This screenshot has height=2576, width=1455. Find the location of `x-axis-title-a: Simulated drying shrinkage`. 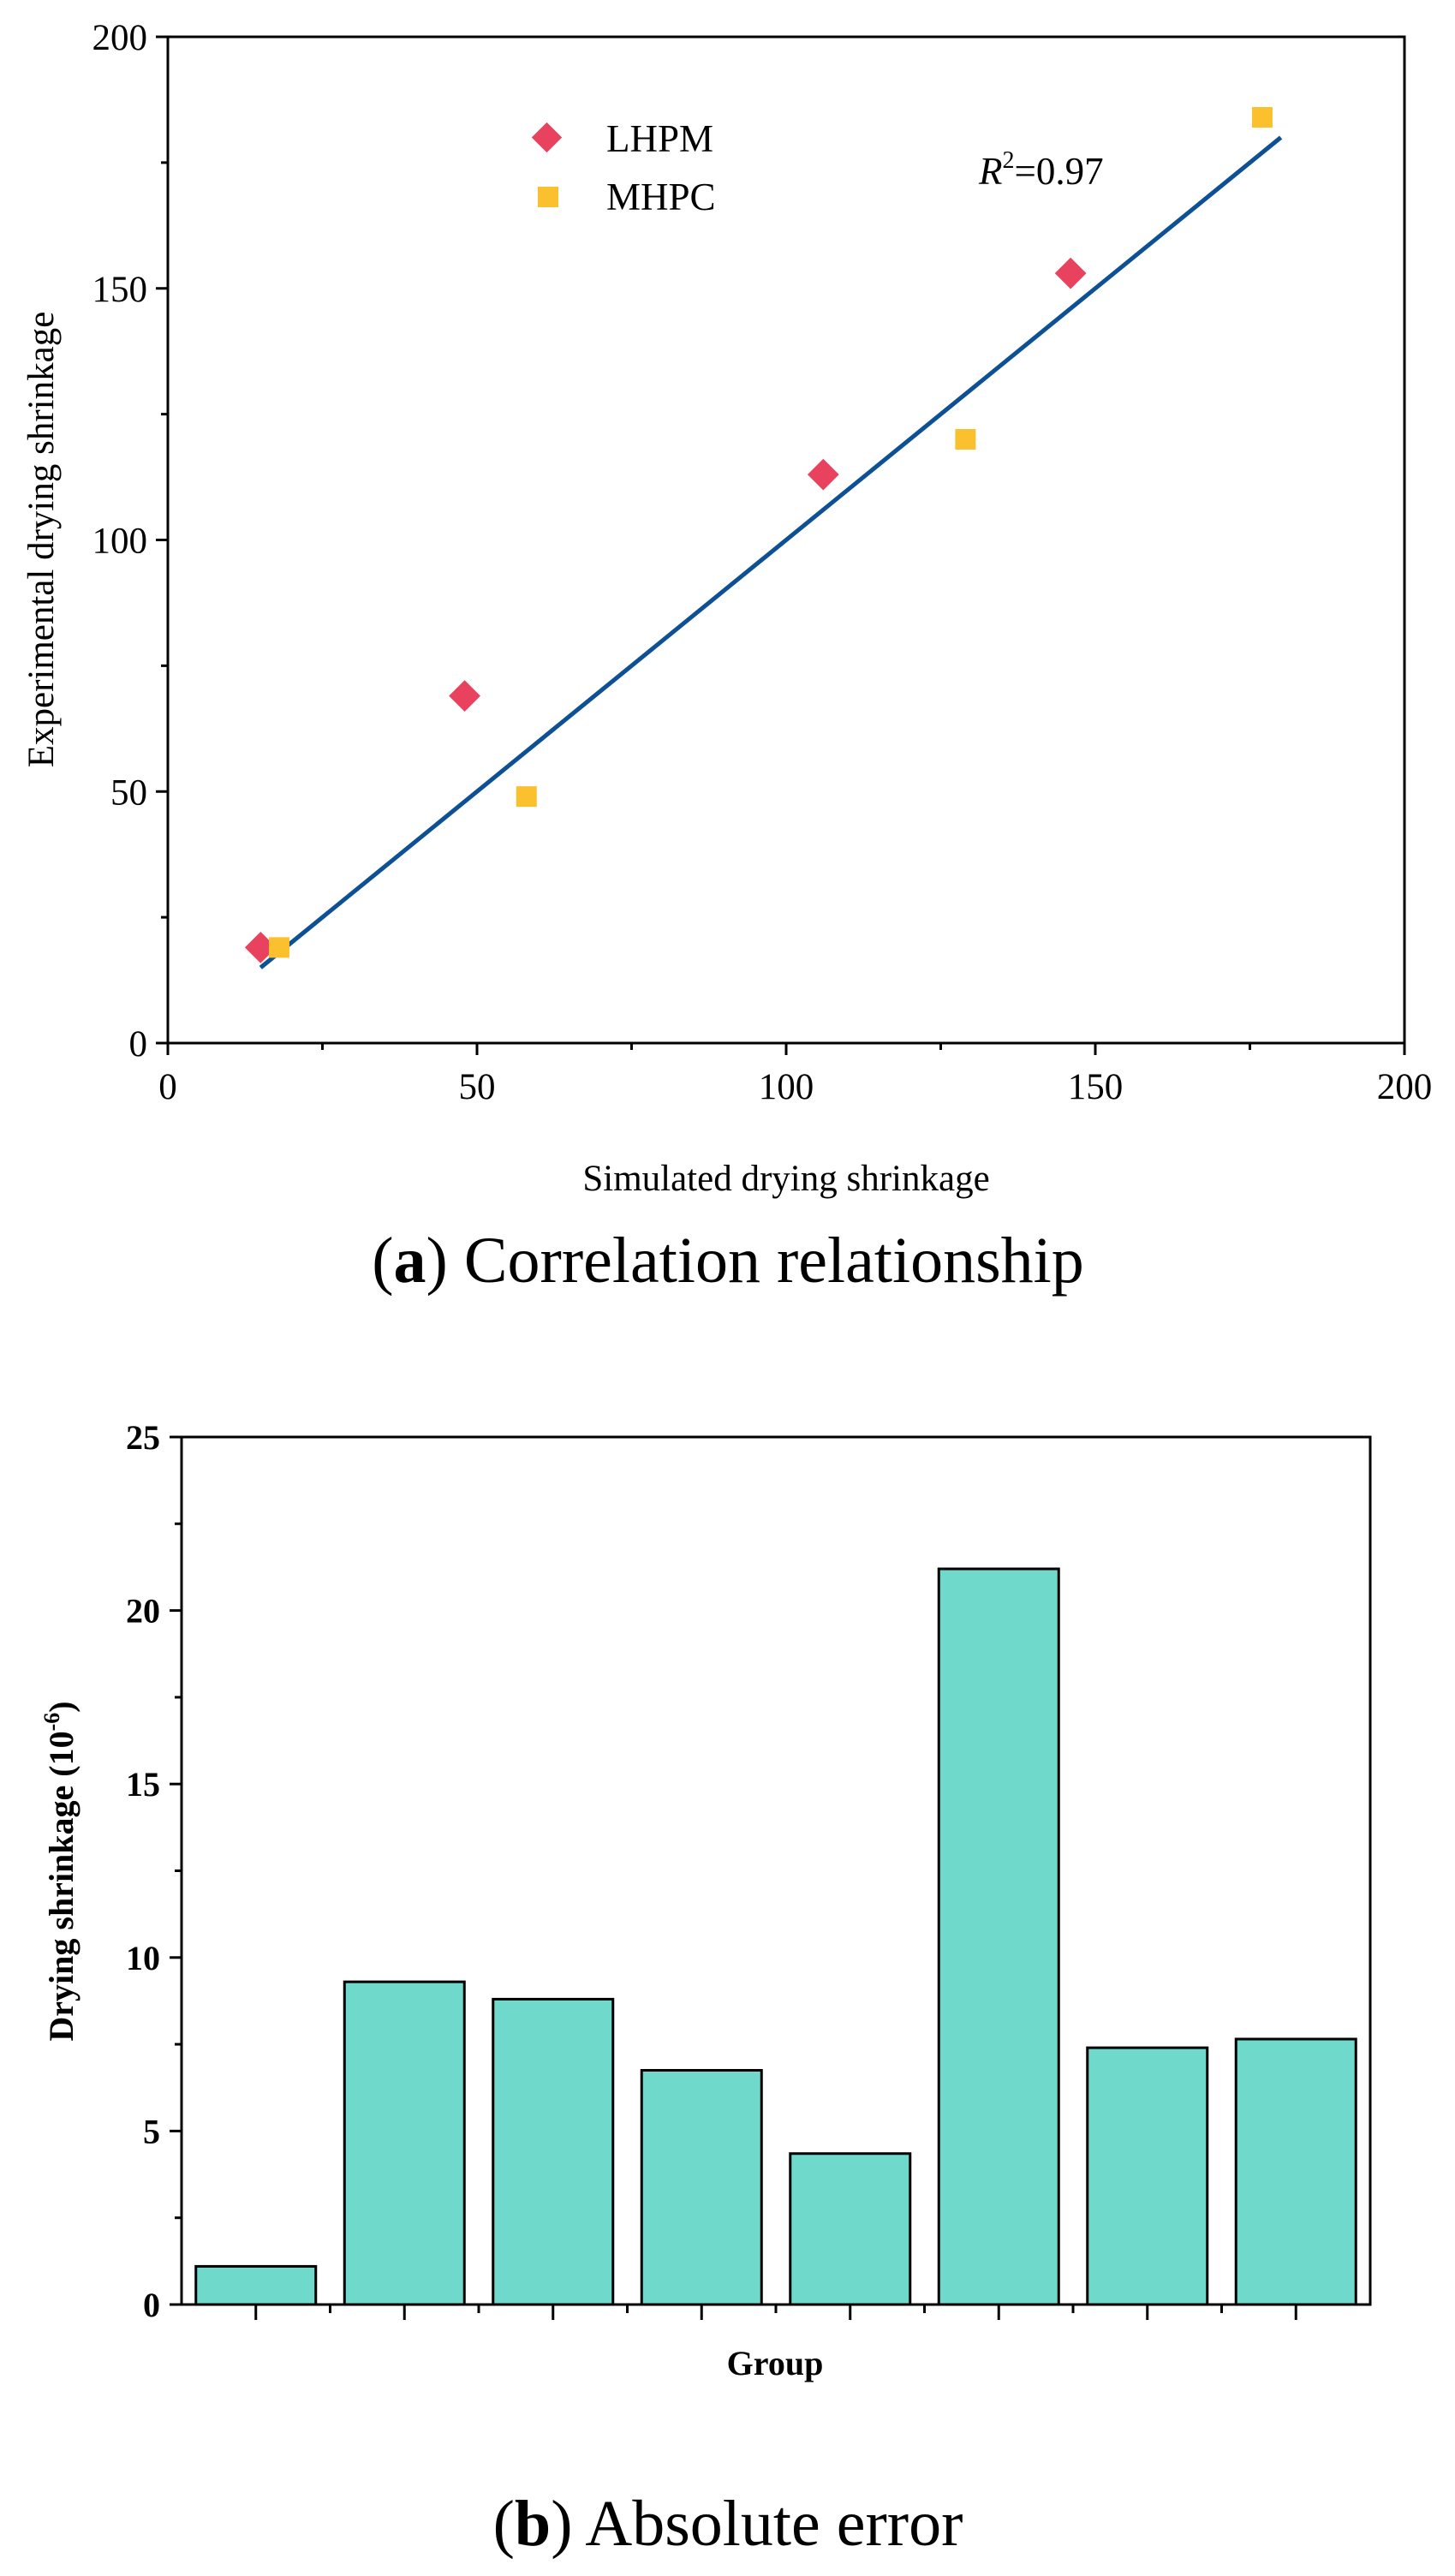

x-axis-title-a: Simulated drying shrinkage is located at coordinates (785, 1179).